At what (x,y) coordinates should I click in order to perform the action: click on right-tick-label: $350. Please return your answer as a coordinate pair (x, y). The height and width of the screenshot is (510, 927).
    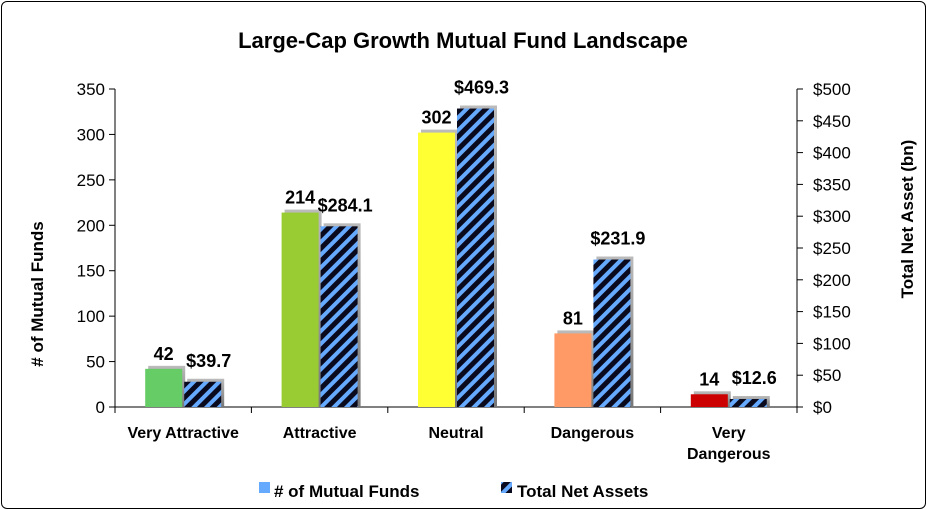
    Looking at the image, I should click on (832, 184).